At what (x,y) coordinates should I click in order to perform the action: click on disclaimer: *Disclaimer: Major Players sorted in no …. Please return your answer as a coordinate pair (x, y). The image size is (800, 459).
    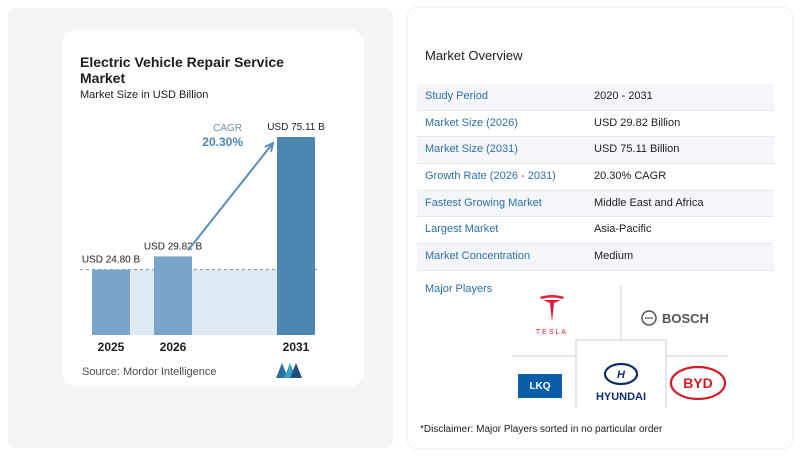
    Looking at the image, I should click on (541, 429).